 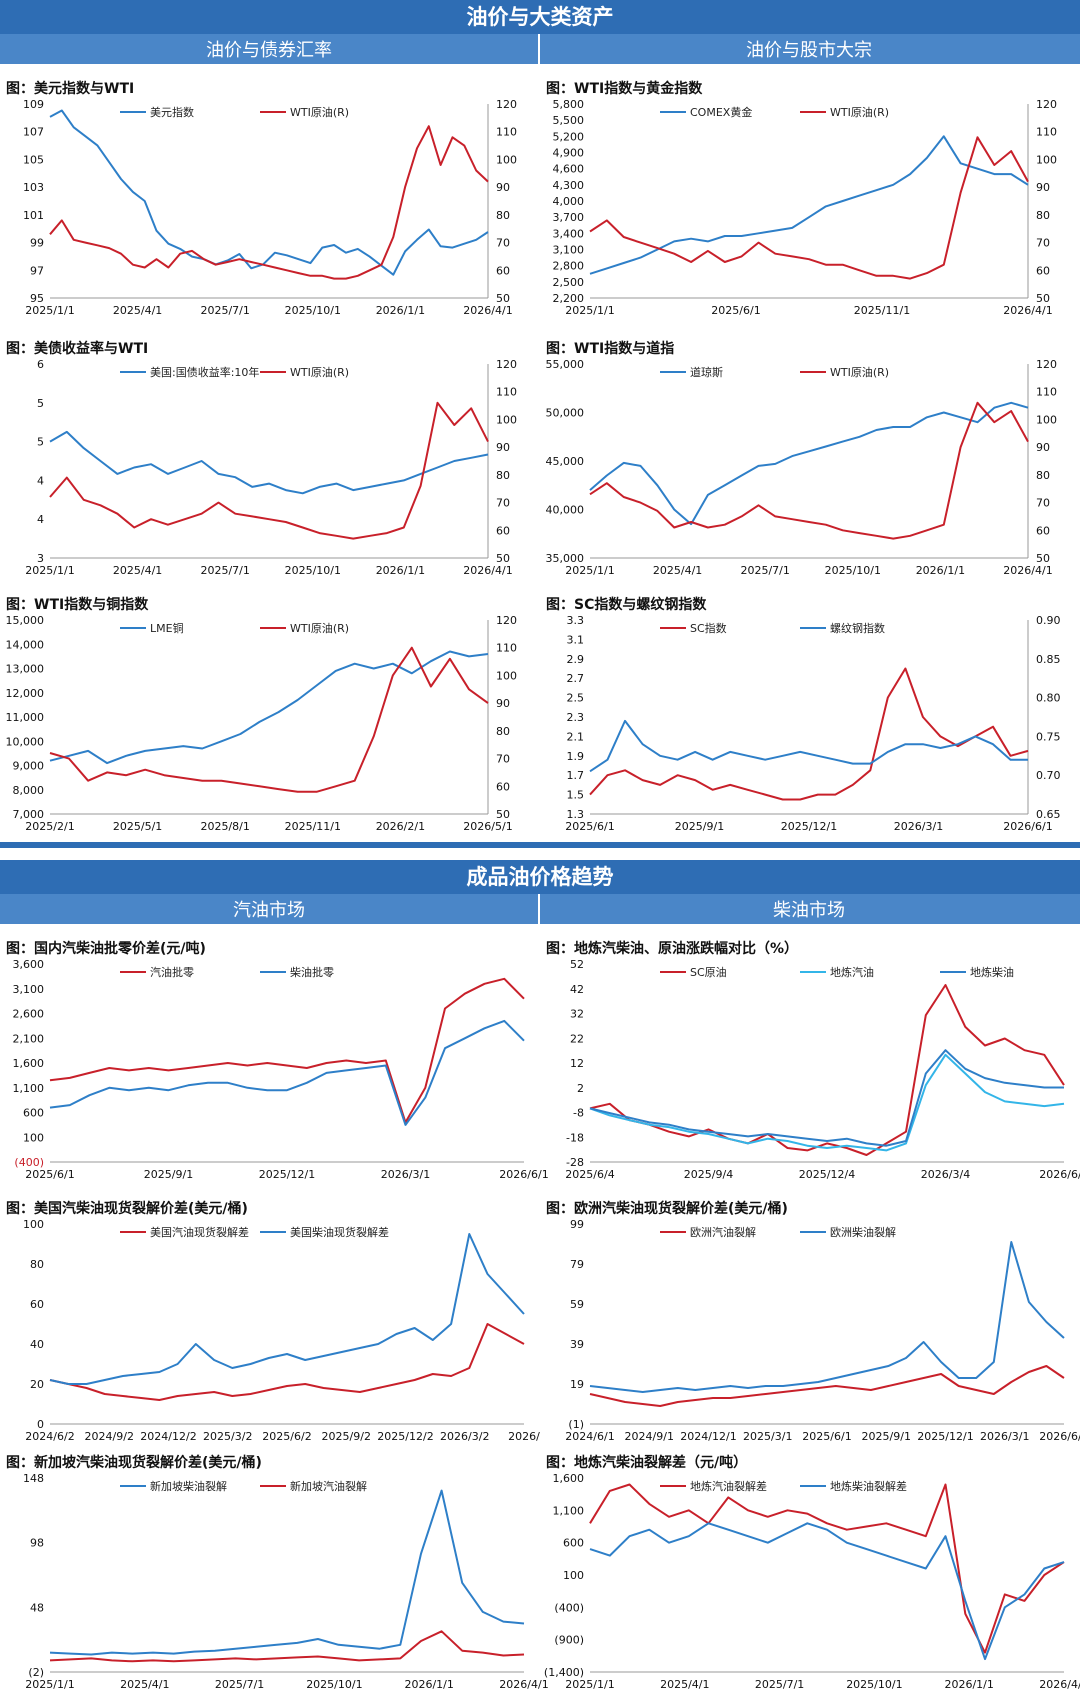 What do you see at coordinates (578, 1113) in the screenshot?
I see `y-tick-label: -8` at bounding box center [578, 1113].